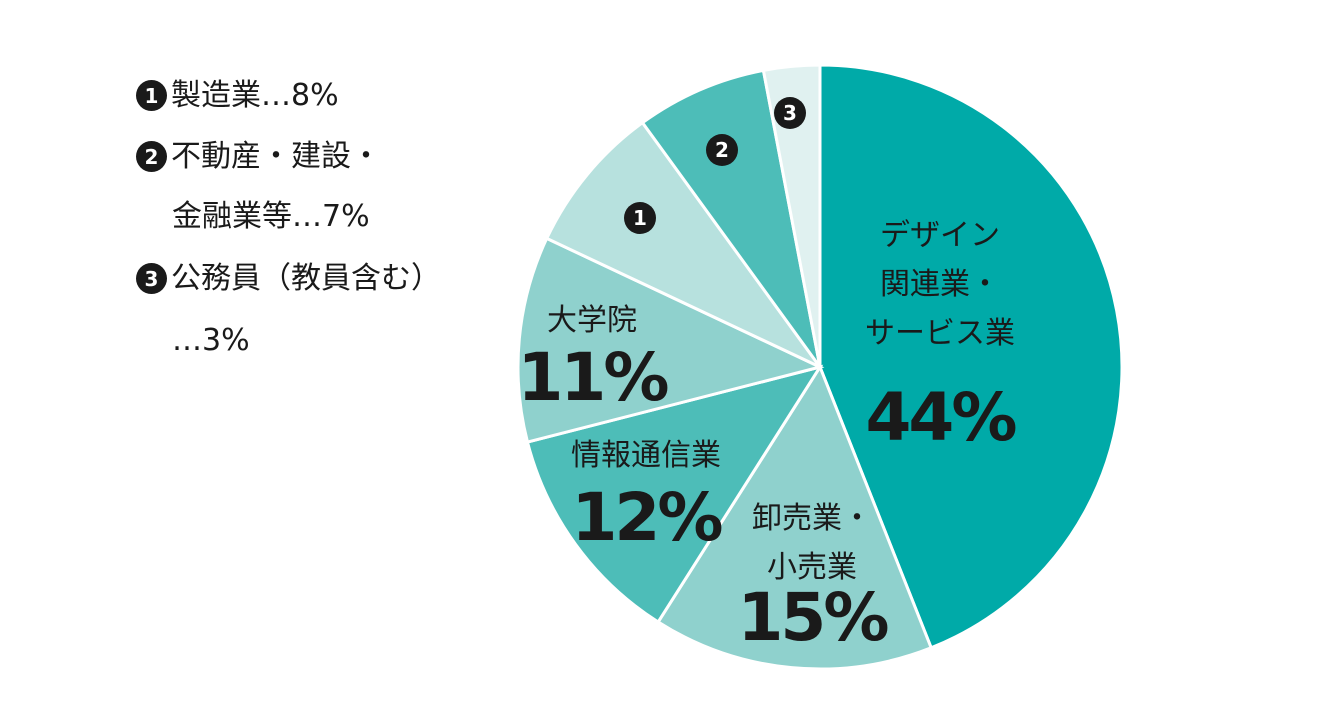 The height and width of the screenshot is (725, 1319). I want to click on pie-slice-real-estate-finance, so click(731, 218).